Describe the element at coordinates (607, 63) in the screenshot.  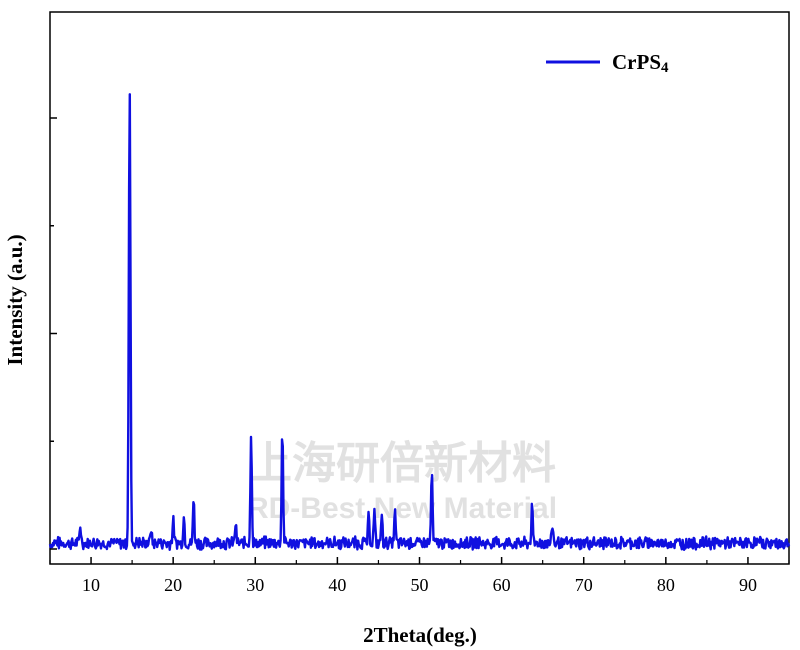
I see `legend: CrPS4` at that location.